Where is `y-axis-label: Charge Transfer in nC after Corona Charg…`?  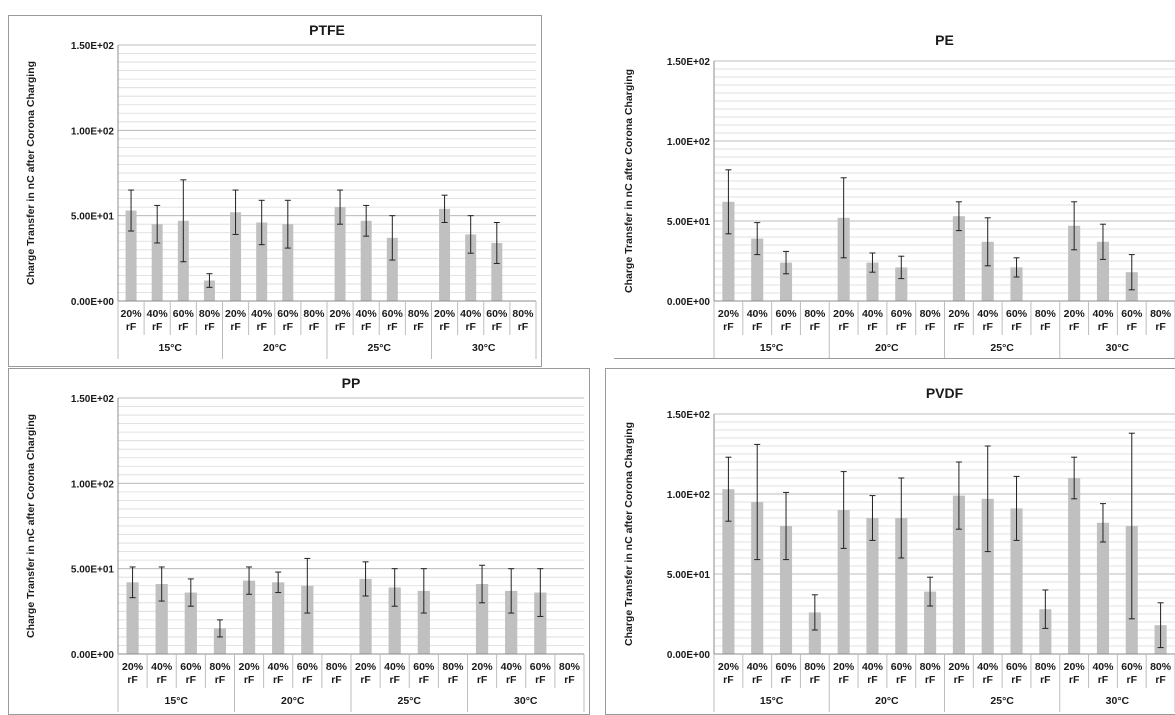 y-axis-label: Charge Transfer in nC after Corona Charg… is located at coordinates (629, 181).